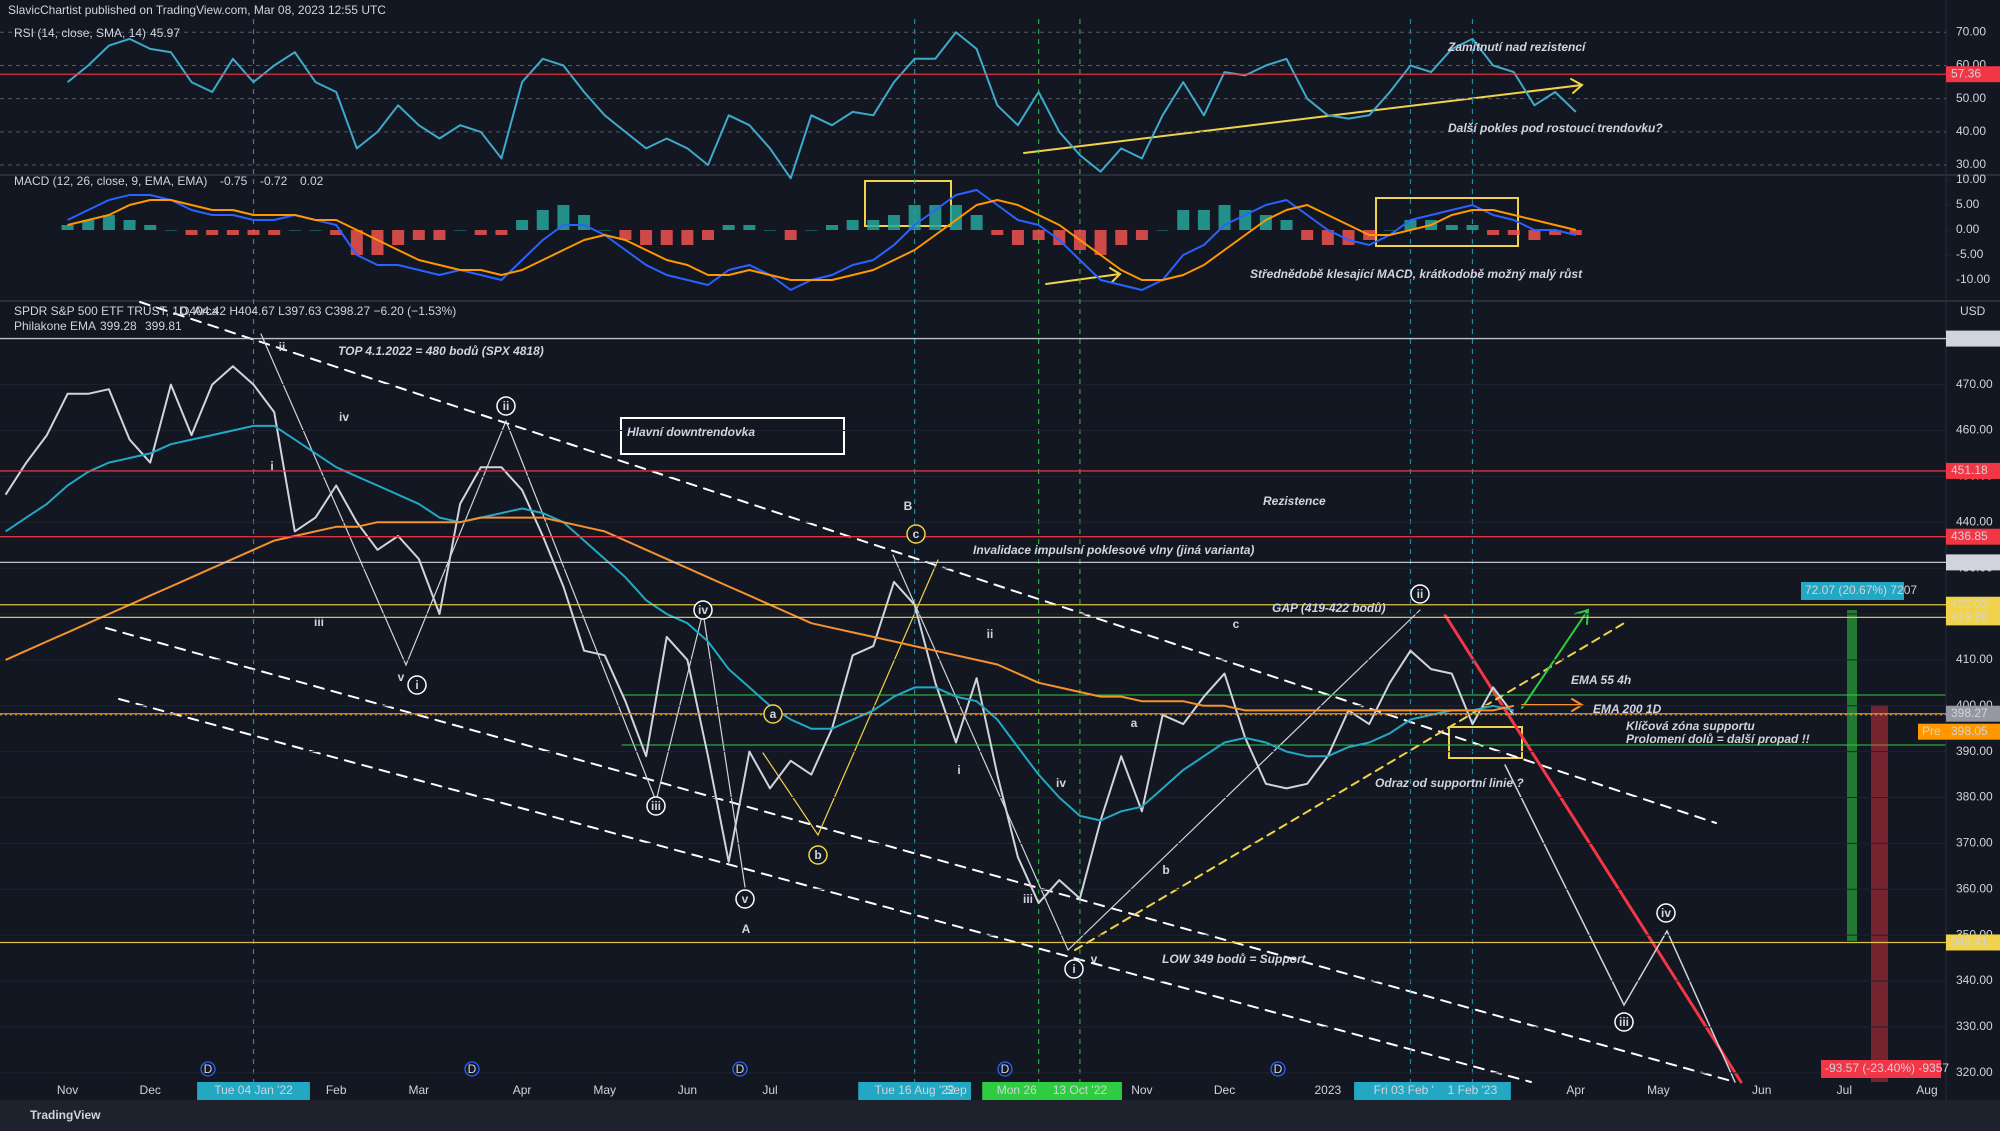 Image resolution: width=2000 pixels, height=1131 pixels. What do you see at coordinates (1974, 659) in the screenshot?
I see `y-tick-label: 410.00` at bounding box center [1974, 659].